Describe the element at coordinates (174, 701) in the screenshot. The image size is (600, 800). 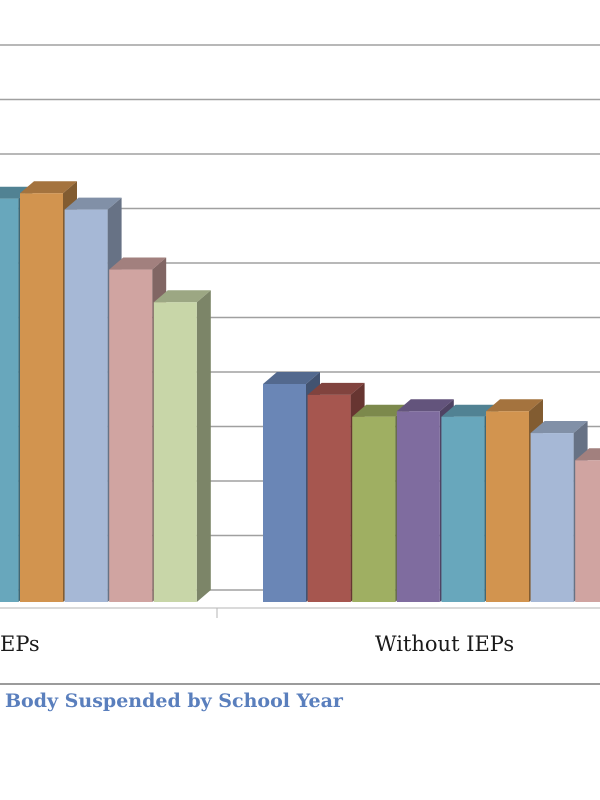
I see `chart-caption: Body Suspended by School Year` at that location.